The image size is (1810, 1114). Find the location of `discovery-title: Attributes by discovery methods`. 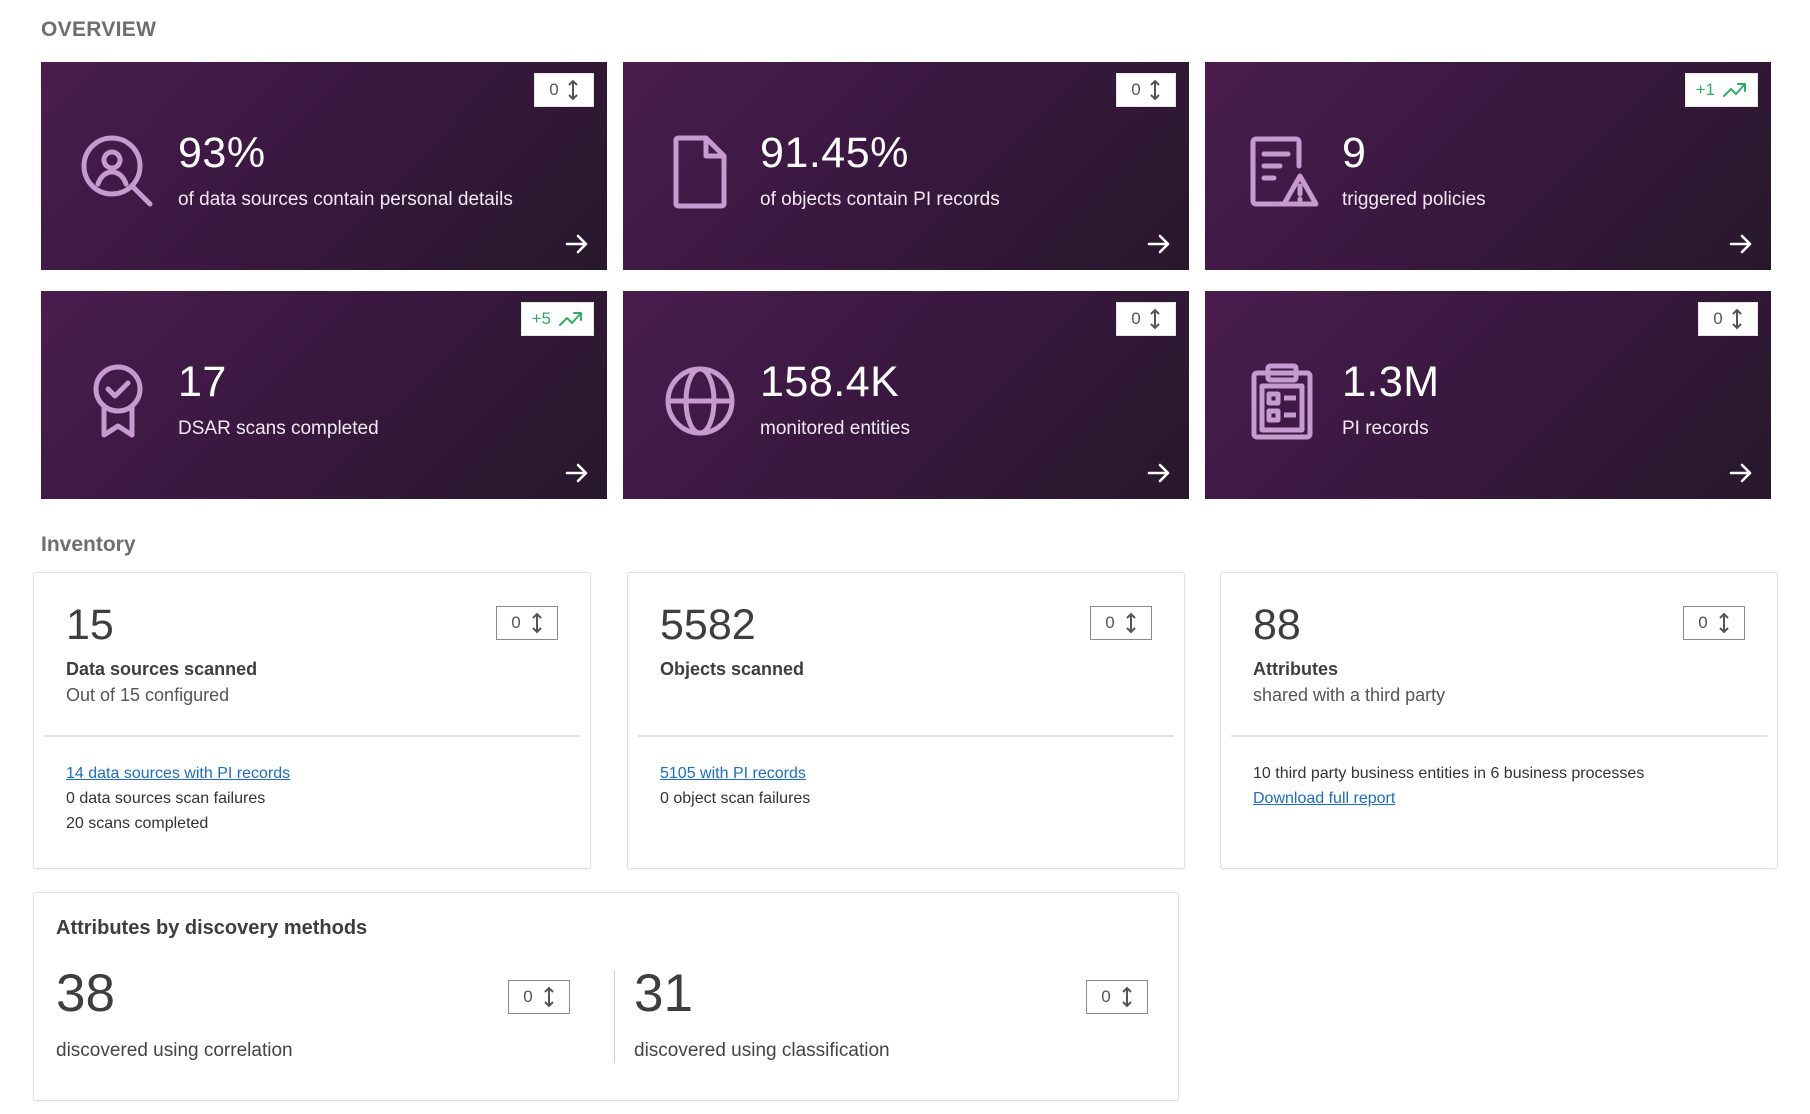

discovery-title: Attributes by discovery methods is located at coordinates (212, 928).